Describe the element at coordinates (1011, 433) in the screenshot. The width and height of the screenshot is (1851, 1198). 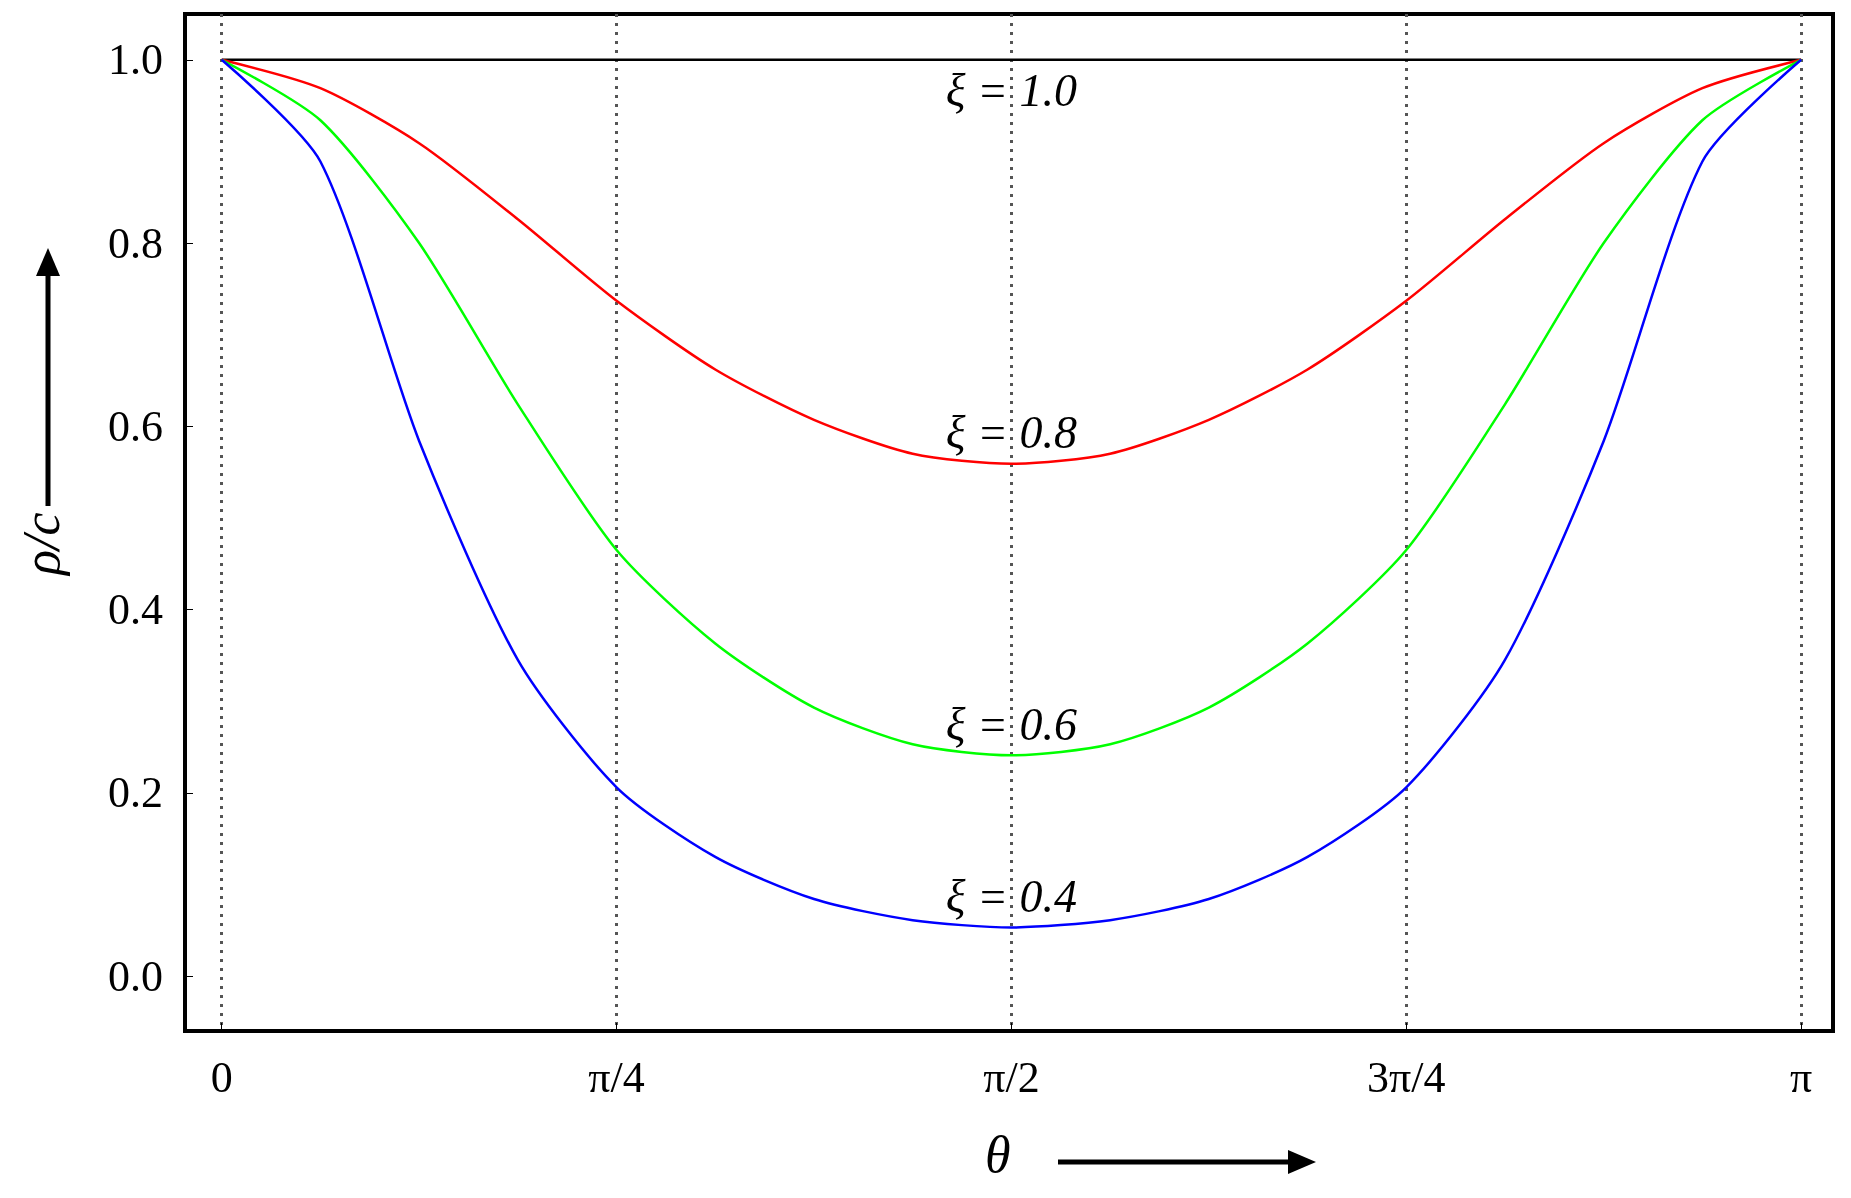
I see `series-label: ξ = 0.8` at that location.